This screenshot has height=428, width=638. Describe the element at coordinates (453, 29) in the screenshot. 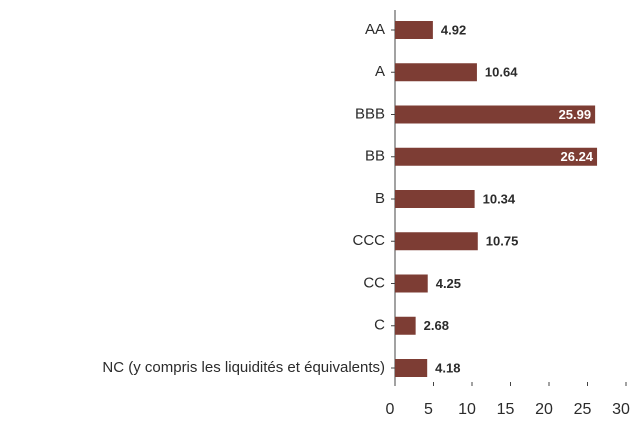

I see `value-label: 4.92` at that location.